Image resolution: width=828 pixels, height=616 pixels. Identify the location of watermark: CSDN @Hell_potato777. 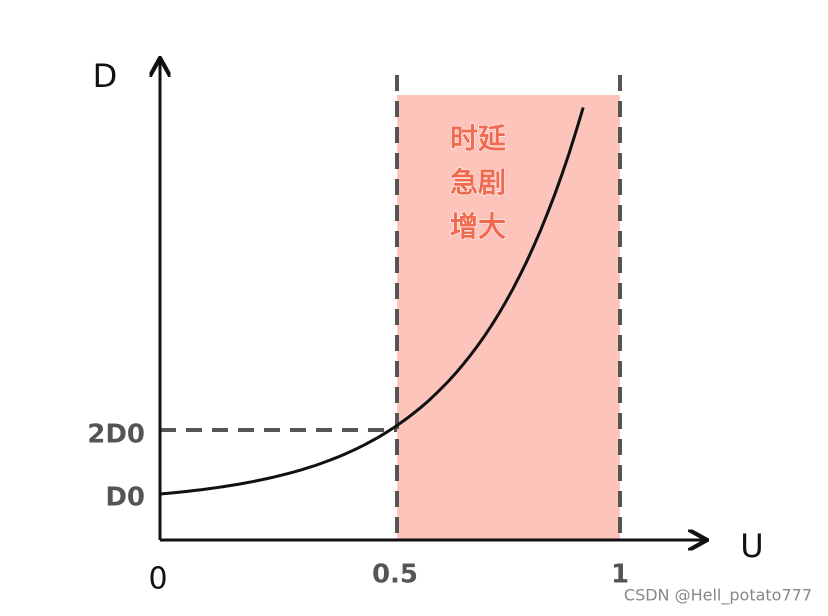
(718, 596).